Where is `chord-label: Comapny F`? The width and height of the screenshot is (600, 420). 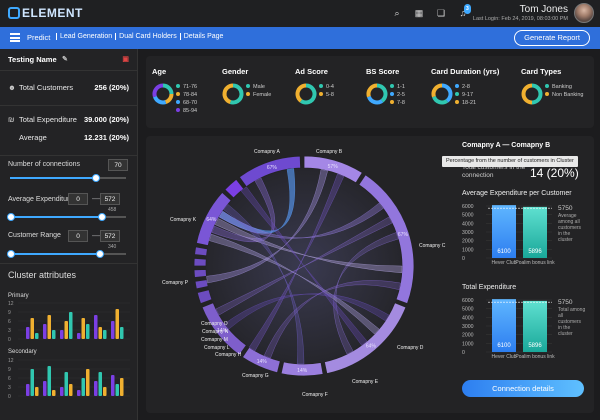
chord-label: Comapny F is located at coordinates (315, 395).